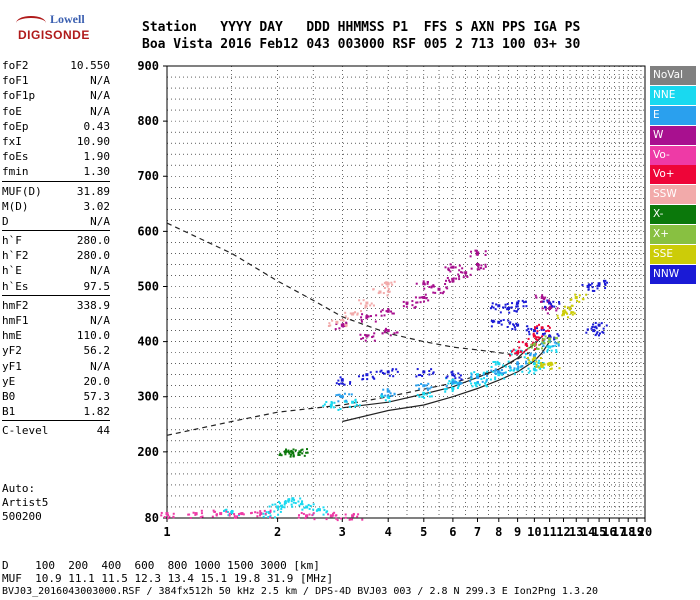  I want to click on param-name: hmF1, so click(15, 320).